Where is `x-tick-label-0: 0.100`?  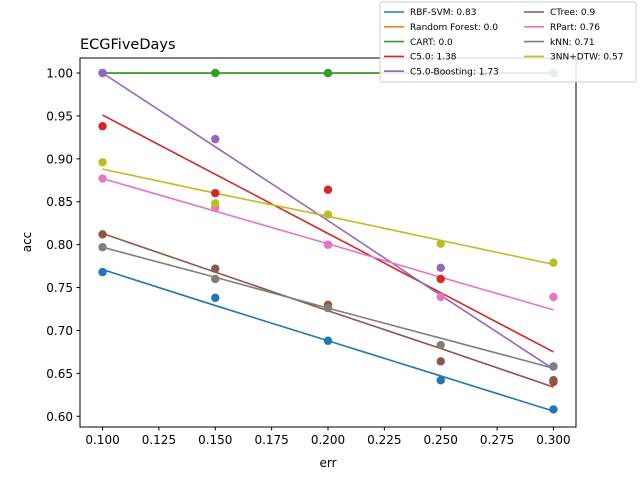
x-tick-label-0: 0.100 is located at coordinates (102, 440).